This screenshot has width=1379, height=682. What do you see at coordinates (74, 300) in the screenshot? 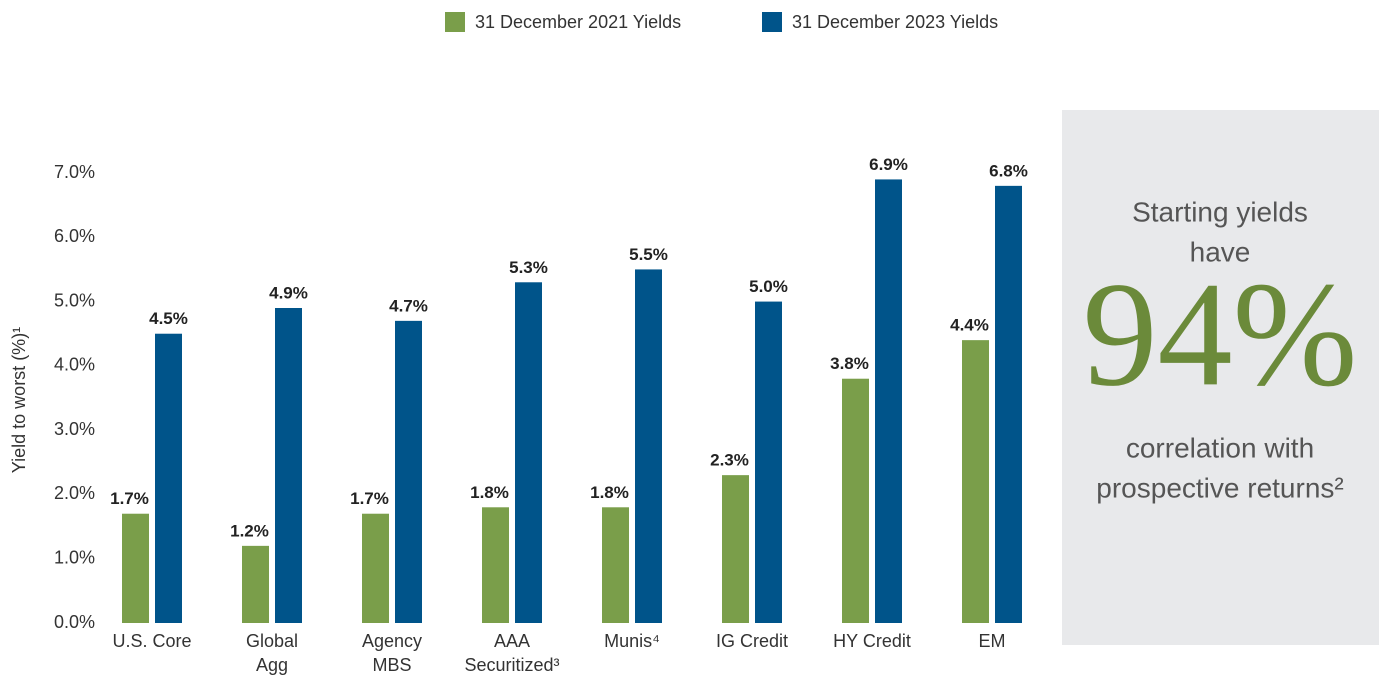
I see `y-tick-label: 5.0%` at bounding box center [74, 300].